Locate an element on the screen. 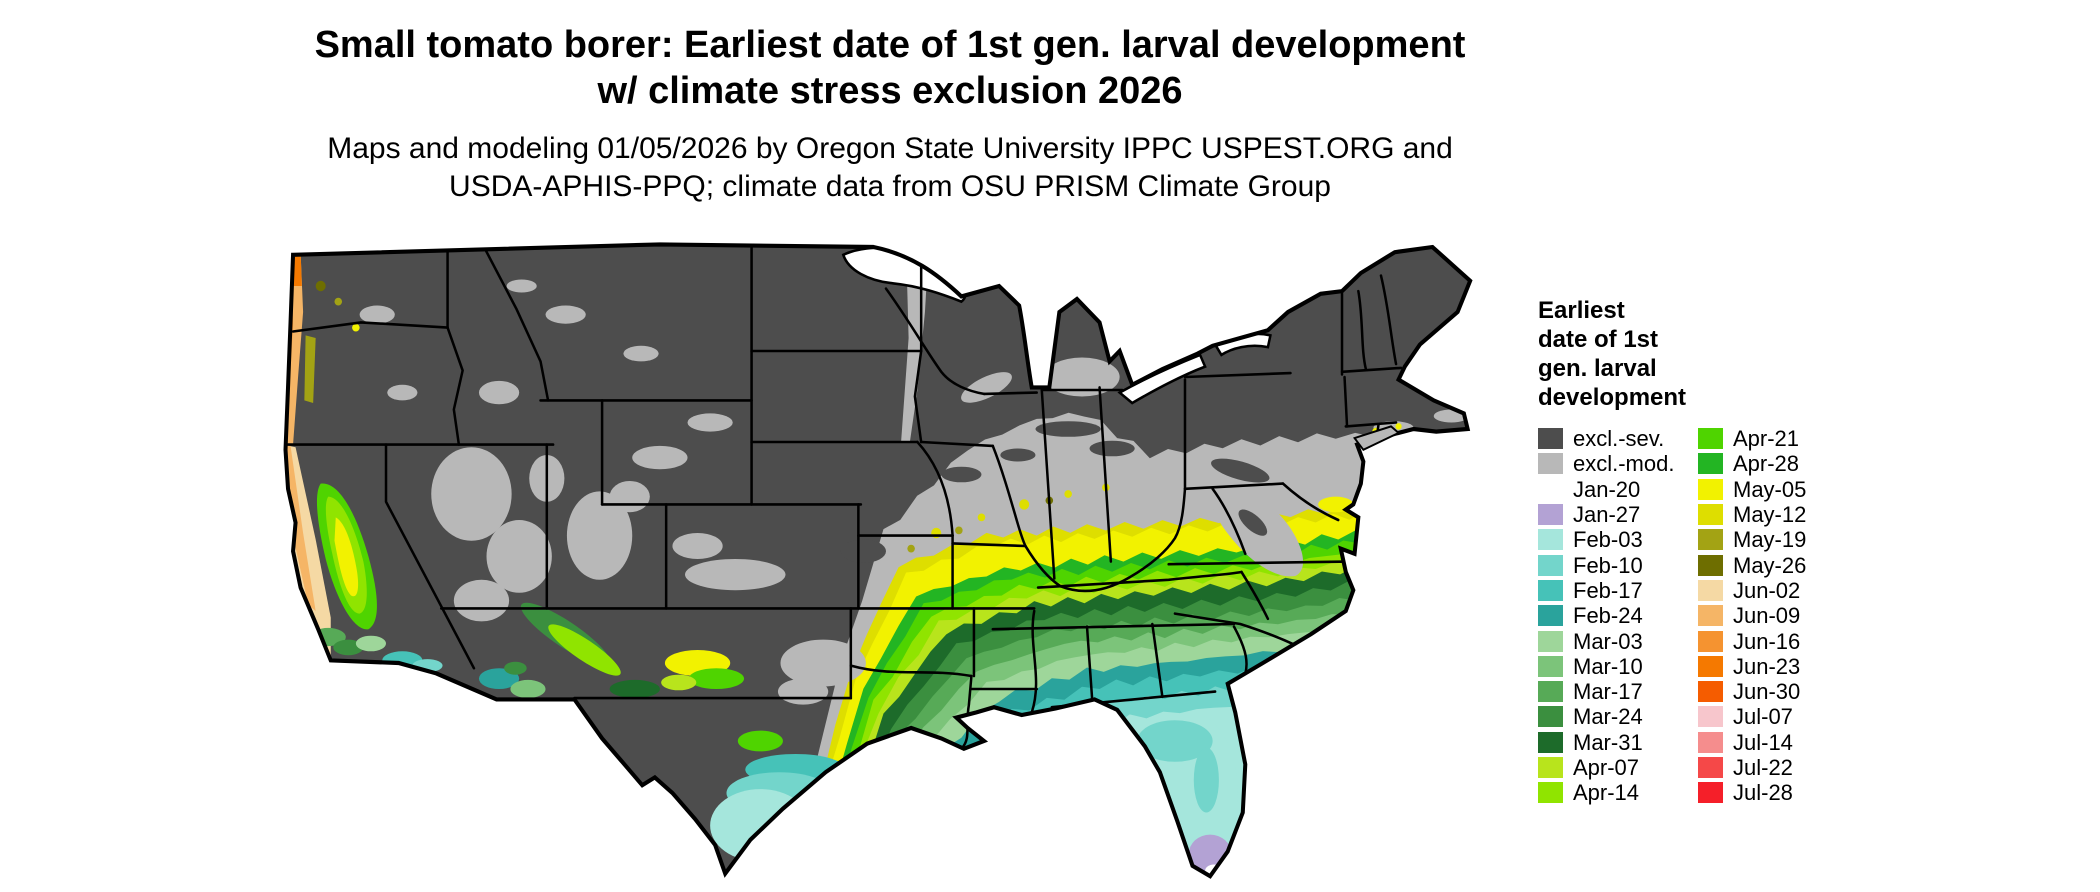 The width and height of the screenshot is (2100, 892). legend-label: Jun-02 is located at coordinates (1767, 590).